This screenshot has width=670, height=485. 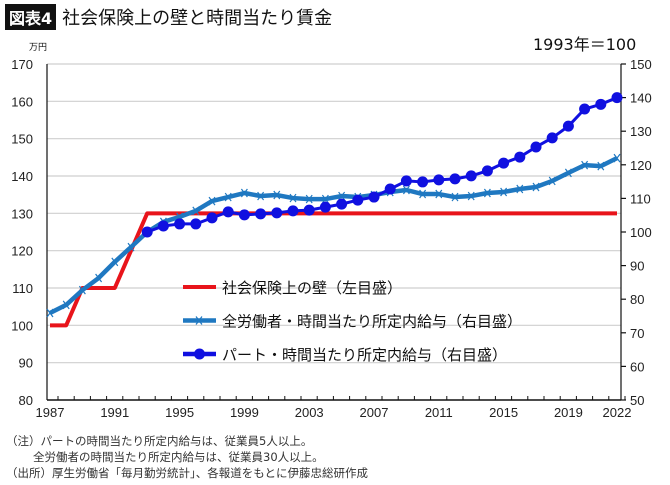 What do you see at coordinates (26, 400) in the screenshot?
I see `y-left-tick-label: 80` at bounding box center [26, 400].